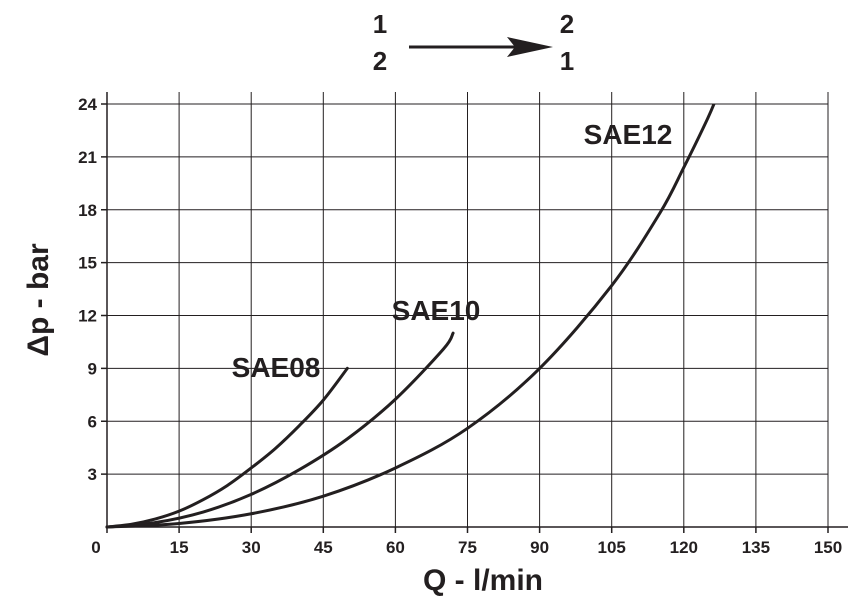  Describe the element at coordinates (473, 42) in the screenshot. I see `flow-direction-indicator: 1 2 2 1` at that location.